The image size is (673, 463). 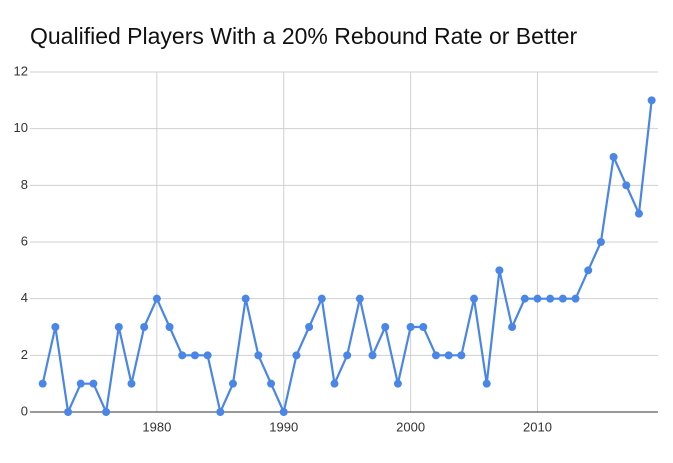 I want to click on y-tick-label: 0, so click(x=24, y=410).